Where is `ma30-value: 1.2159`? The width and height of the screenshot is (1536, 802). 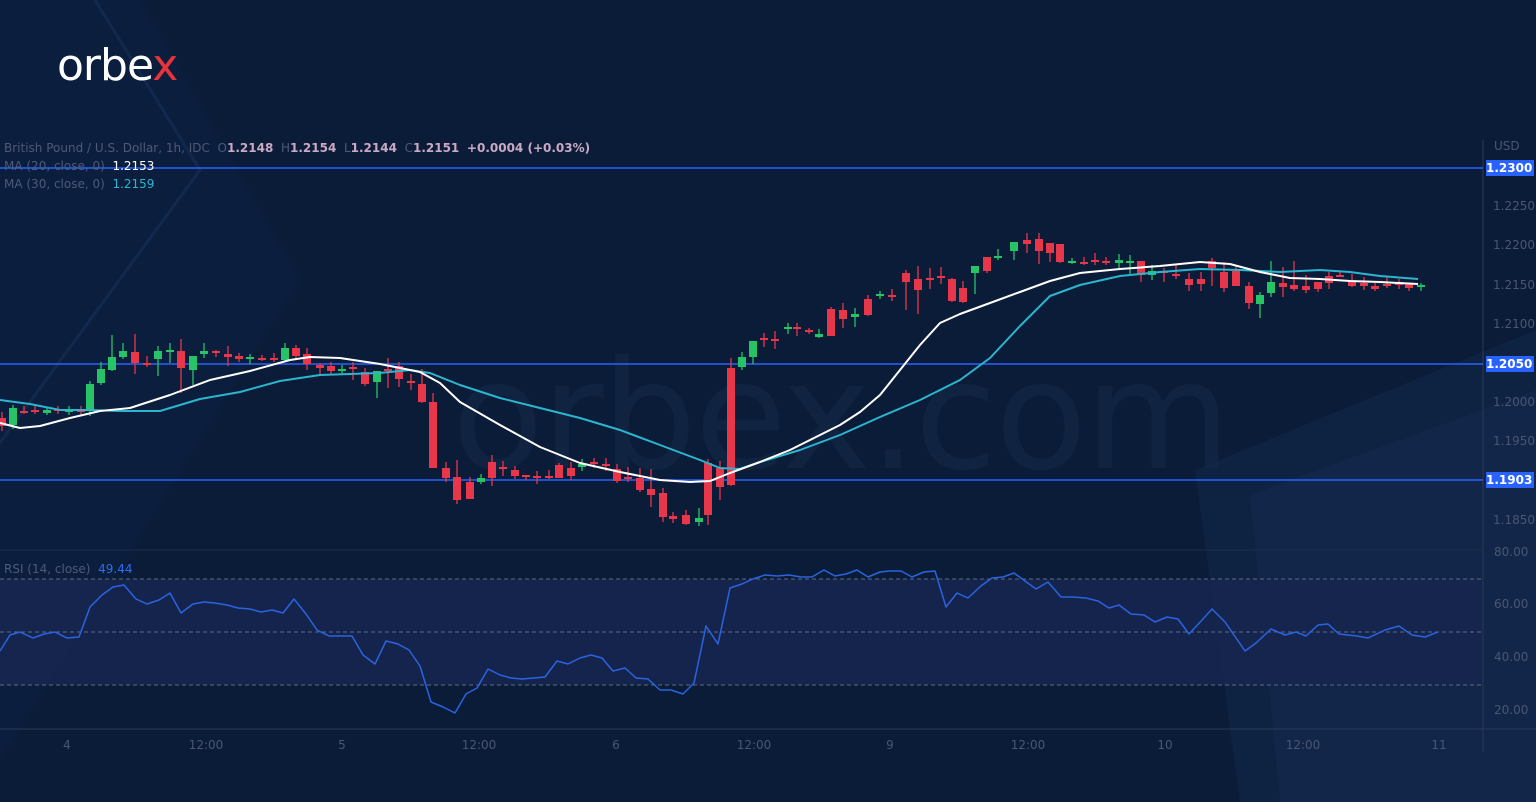
ma30-value: 1.2159 is located at coordinates (133, 184).